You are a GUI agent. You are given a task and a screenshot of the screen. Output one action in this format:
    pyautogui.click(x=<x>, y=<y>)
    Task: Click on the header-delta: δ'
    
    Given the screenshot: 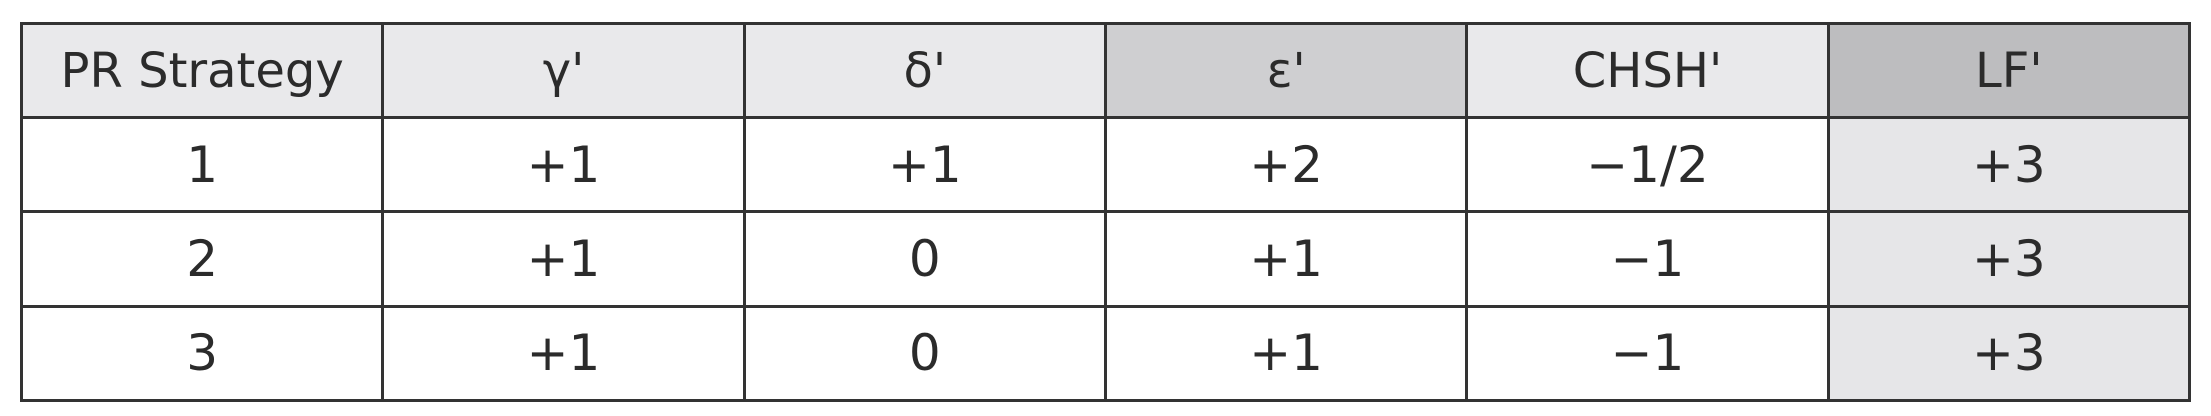 What is the action you would take?
    pyautogui.click(x=924, y=70)
    